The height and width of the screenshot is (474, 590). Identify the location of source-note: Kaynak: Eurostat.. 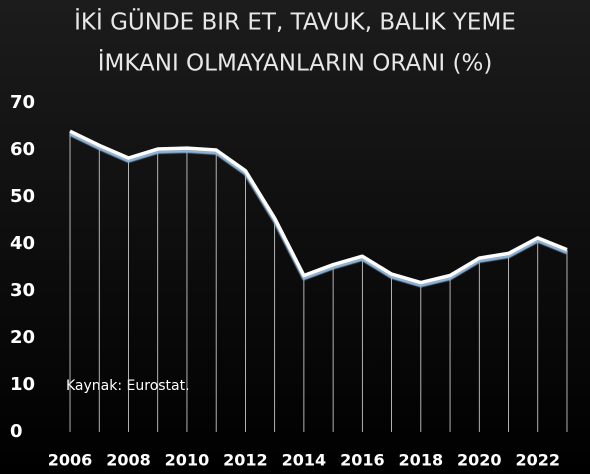
(128, 386).